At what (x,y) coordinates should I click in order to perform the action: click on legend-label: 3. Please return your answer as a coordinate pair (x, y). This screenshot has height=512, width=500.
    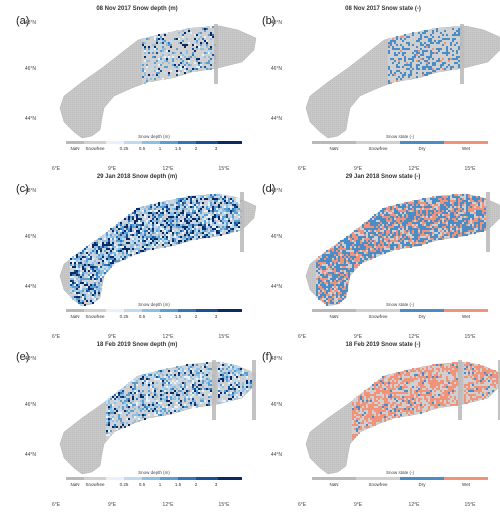
    Looking at the image, I should click on (216, 148).